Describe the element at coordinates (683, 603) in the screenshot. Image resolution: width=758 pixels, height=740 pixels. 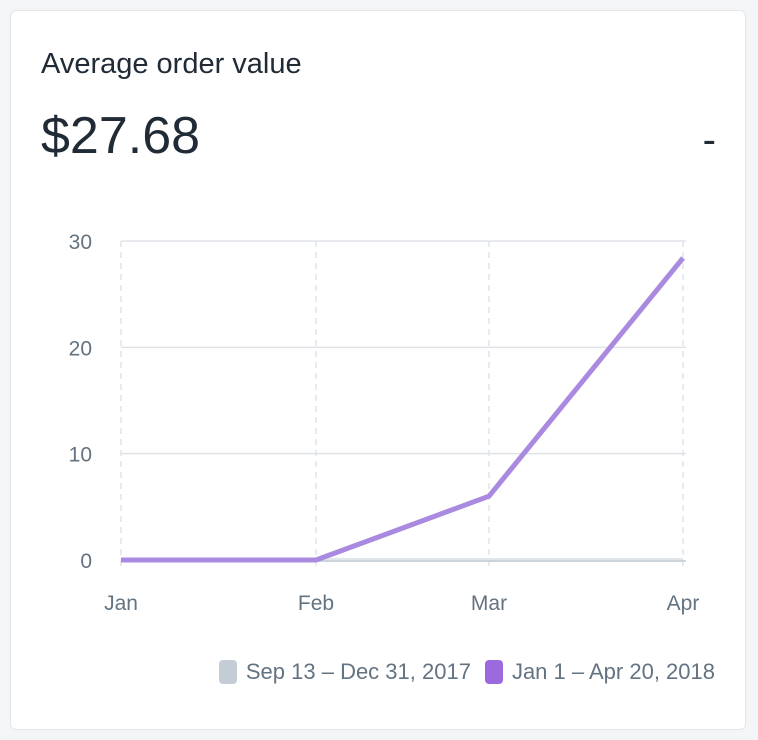
I see `x-tick-label: Apr` at that location.